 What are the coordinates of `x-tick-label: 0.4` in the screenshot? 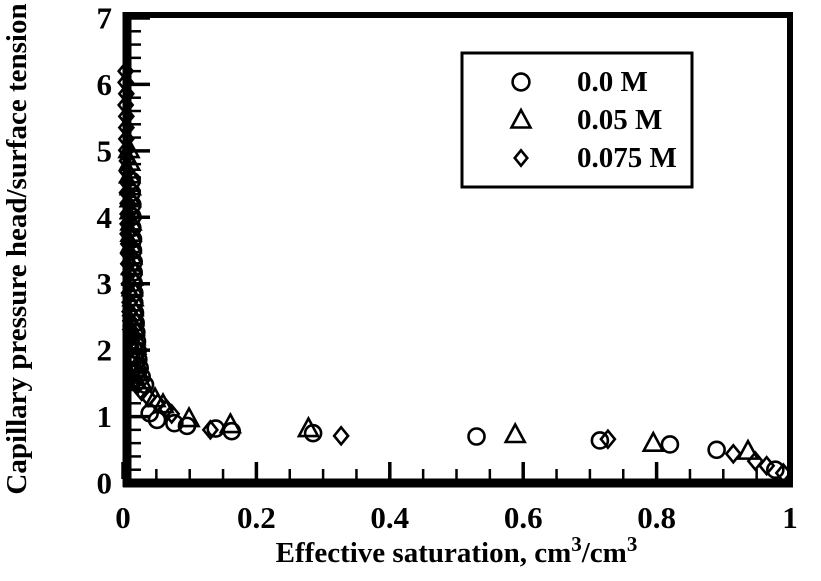 It's located at (389, 517).